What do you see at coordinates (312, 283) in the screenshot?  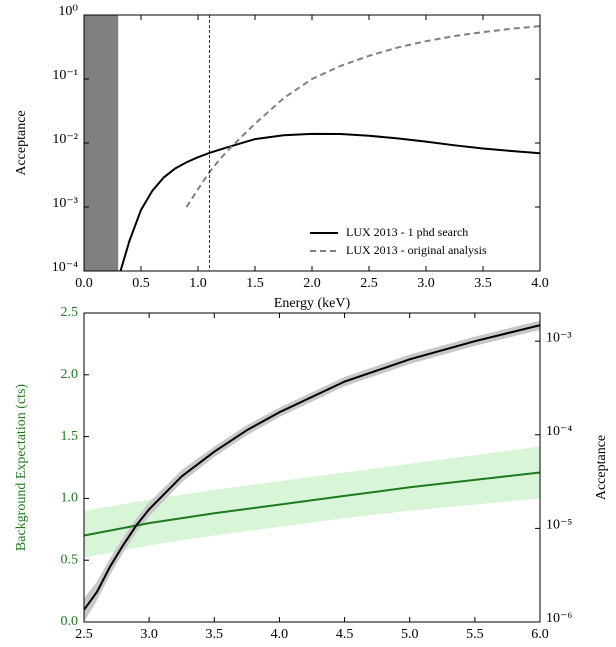 I see `x-tick-label: 2.0` at bounding box center [312, 283].